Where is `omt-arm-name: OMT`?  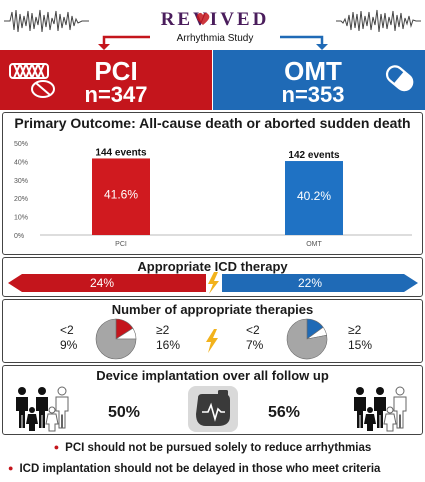 omt-arm-name: OMT is located at coordinates (313, 71).